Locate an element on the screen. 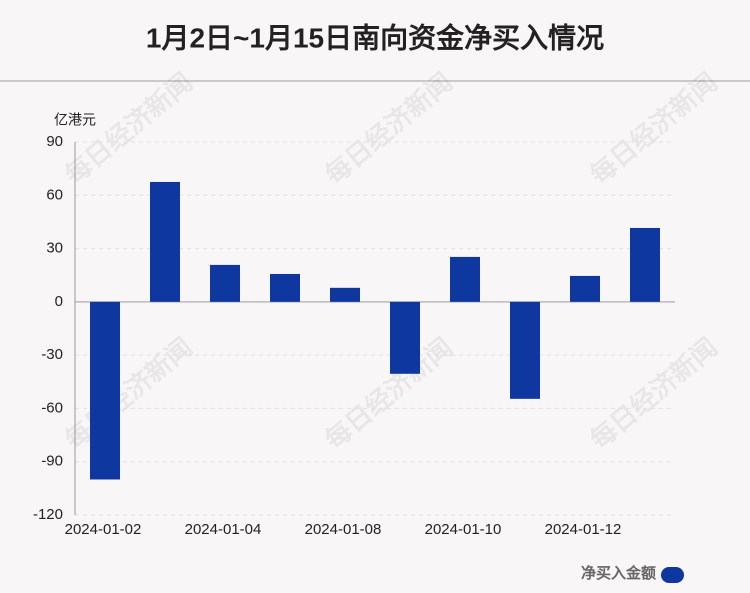 This screenshot has height=593, width=750. y-tick-label: 60 is located at coordinates (54, 194).